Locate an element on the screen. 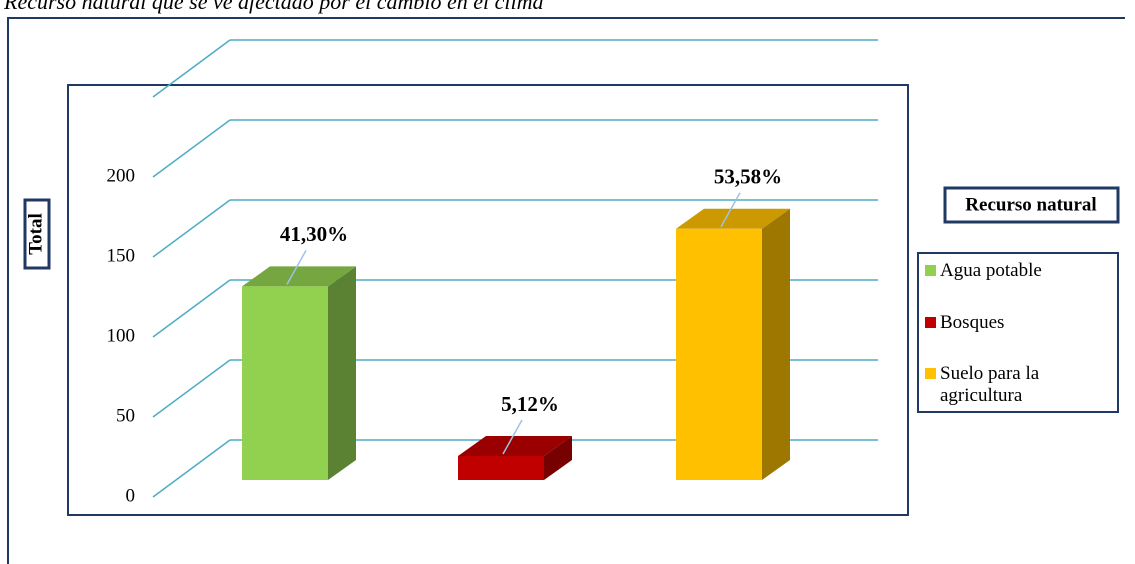 The height and width of the screenshot is (564, 1135). y-tick-label: 200 is located at coordinates (121, 175).